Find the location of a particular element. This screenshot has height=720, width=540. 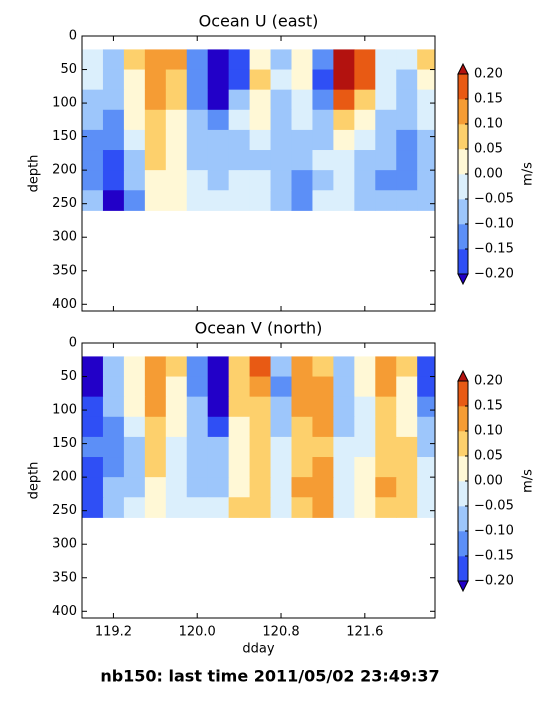

colorbar-label: −0.10 is located at coordinates (494, 224).